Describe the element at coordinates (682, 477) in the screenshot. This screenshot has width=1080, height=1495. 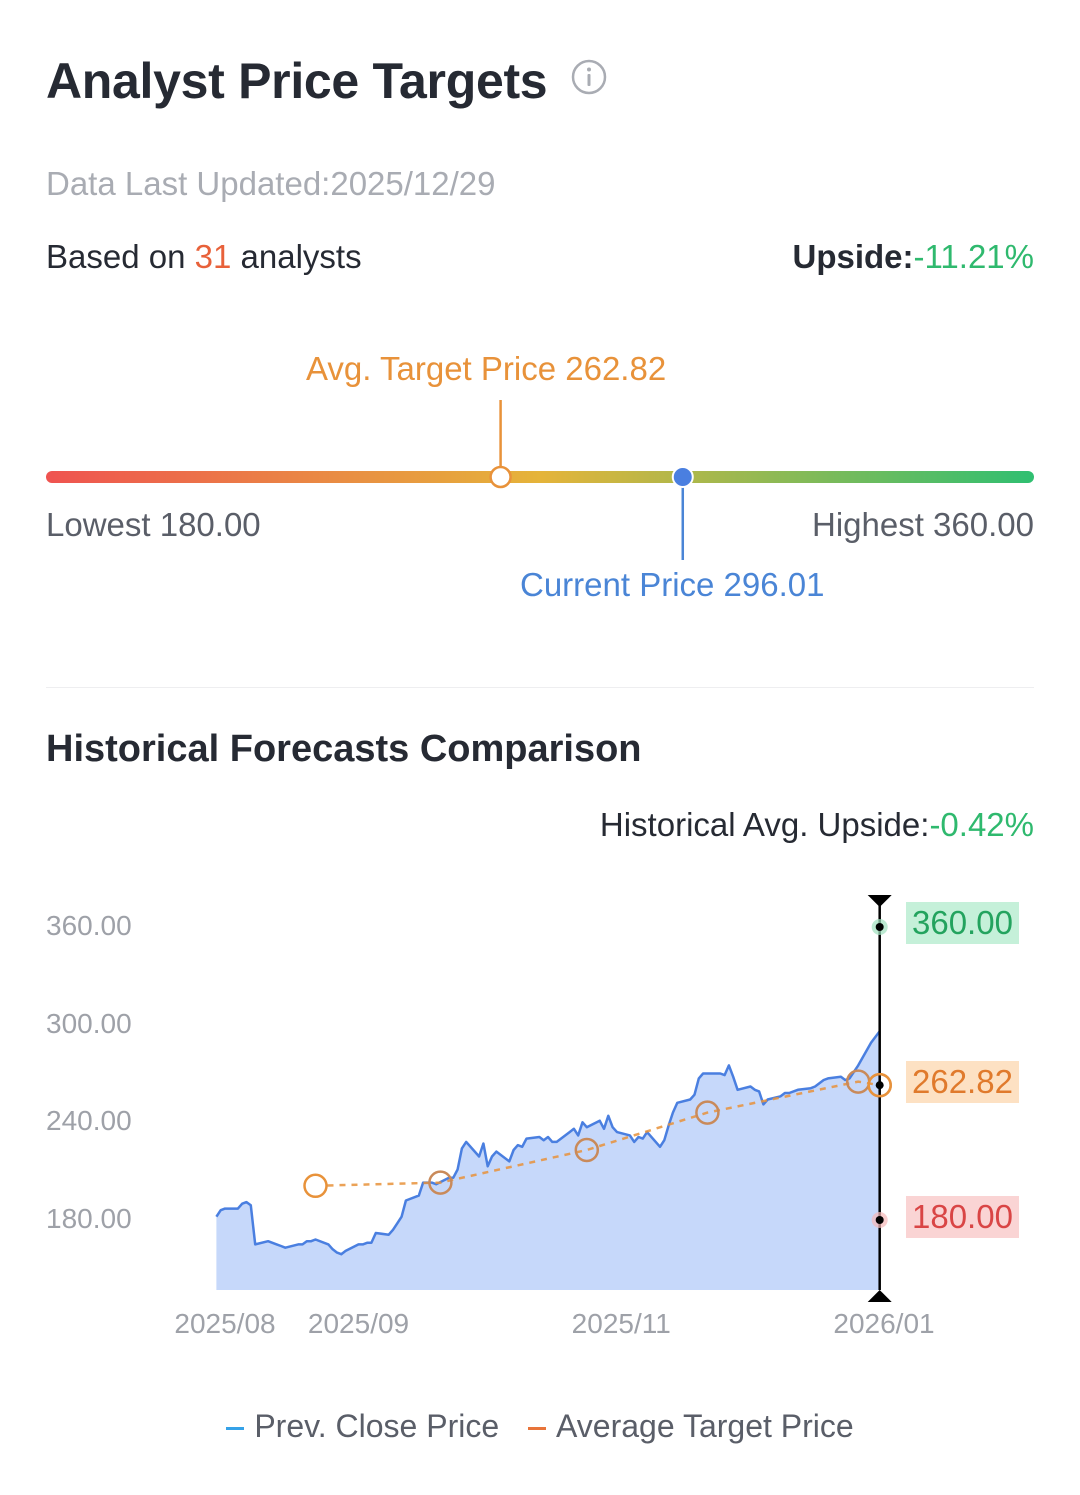
I see `current-price-marker` at that location.